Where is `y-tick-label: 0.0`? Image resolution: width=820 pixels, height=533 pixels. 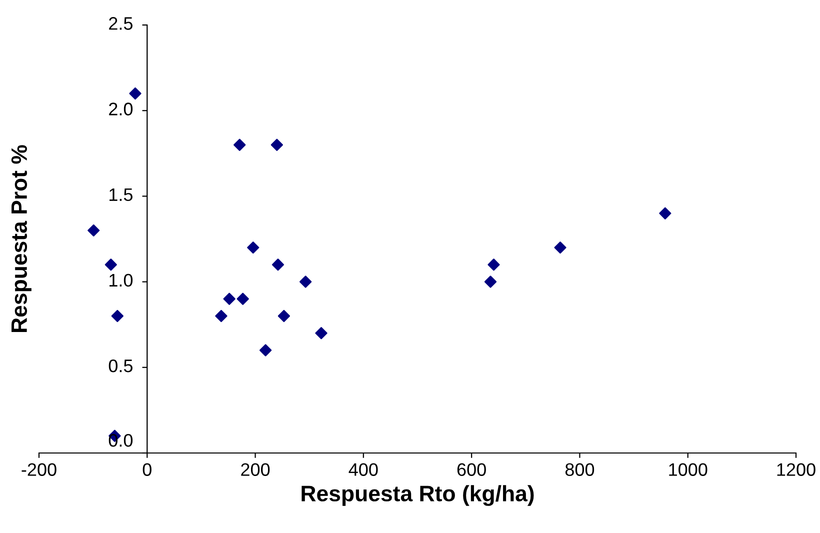 y-tick-label: 0.0 is located at coordinates (120, 440).